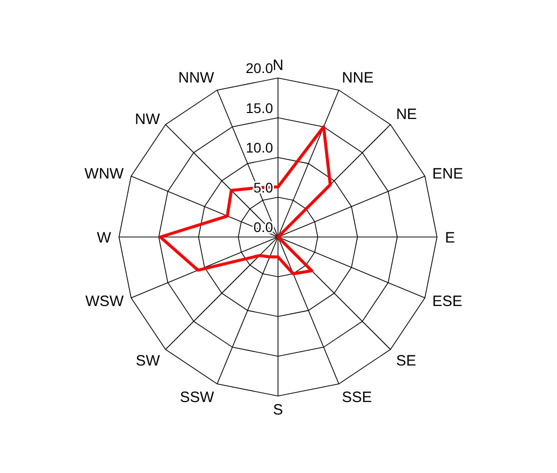 This screenshot has width=557, height=473. I want to click on spoke-label: SE, so click(406, 361).